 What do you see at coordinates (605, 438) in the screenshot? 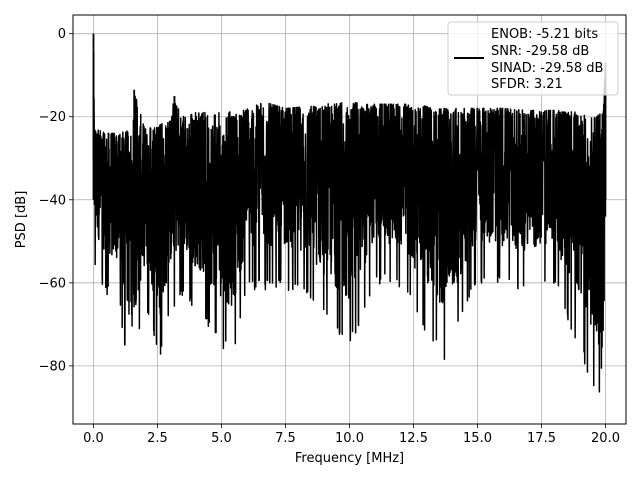
I see `x-tick-label: 20.0` at bounding box center [605, 438].